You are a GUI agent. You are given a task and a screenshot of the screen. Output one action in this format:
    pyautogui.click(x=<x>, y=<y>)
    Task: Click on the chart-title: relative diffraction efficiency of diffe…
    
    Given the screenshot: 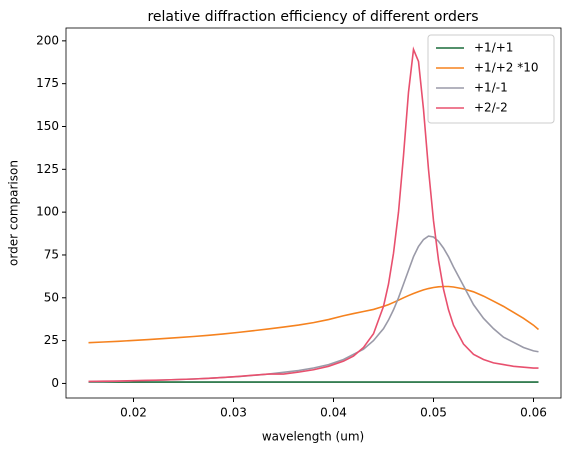 What is the action you would take?
    pyautogui.click(x=312, y=17)
    